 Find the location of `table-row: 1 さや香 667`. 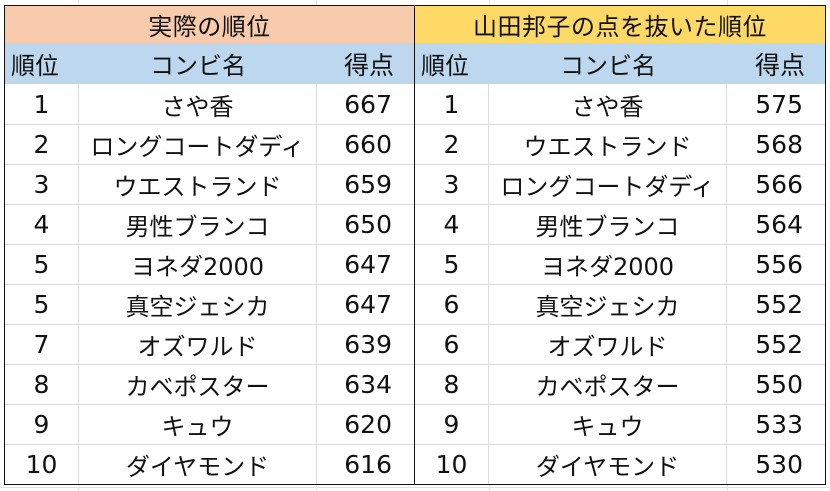

table-row: 1 さや香 667 is located at coordinates (209, 104).